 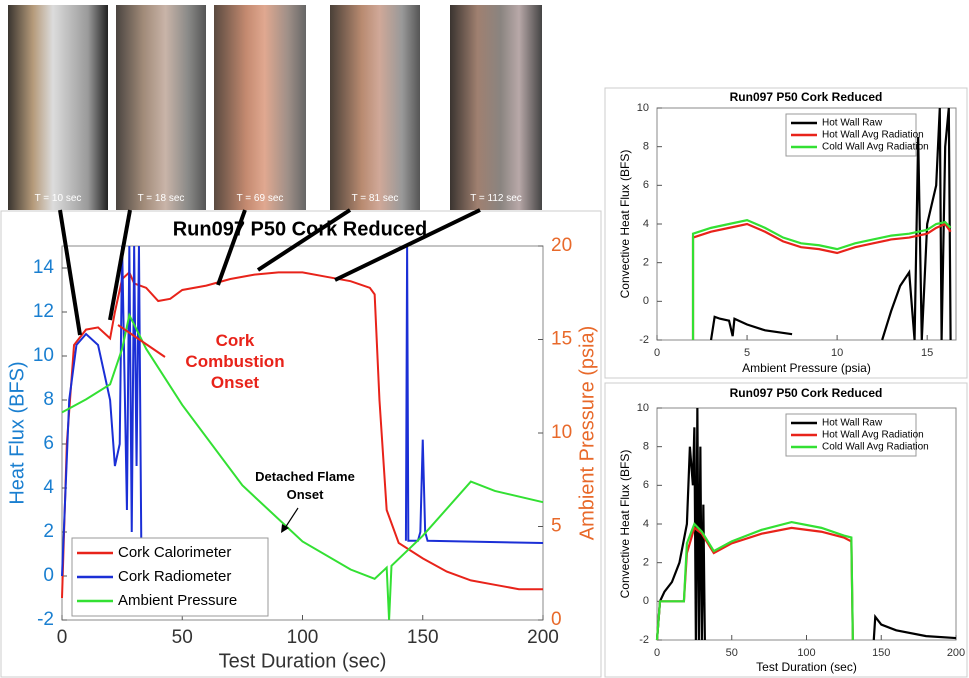 What do you see at coordinates (58, 107) in the screenshot?
I see `photo: T = 10 sec` at bounding box center [58, 107].